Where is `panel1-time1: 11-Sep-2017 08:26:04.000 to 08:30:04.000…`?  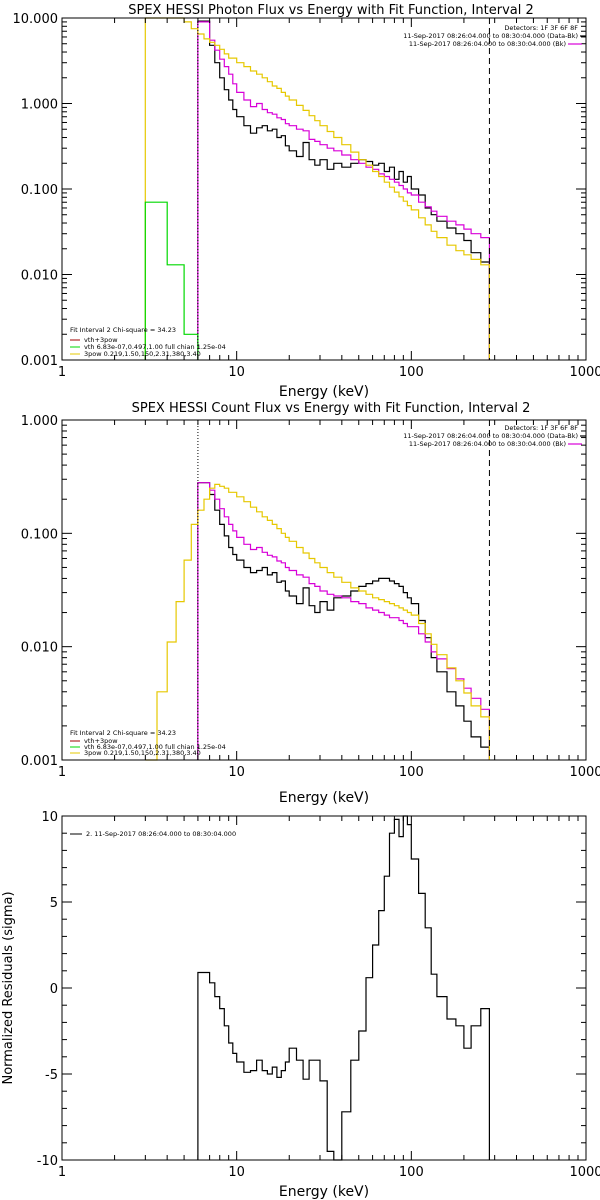
panel1-time1: 11-Sep-2017 08:26:04.000 to 08:30:04.000… is located at coordinates (490, 36).